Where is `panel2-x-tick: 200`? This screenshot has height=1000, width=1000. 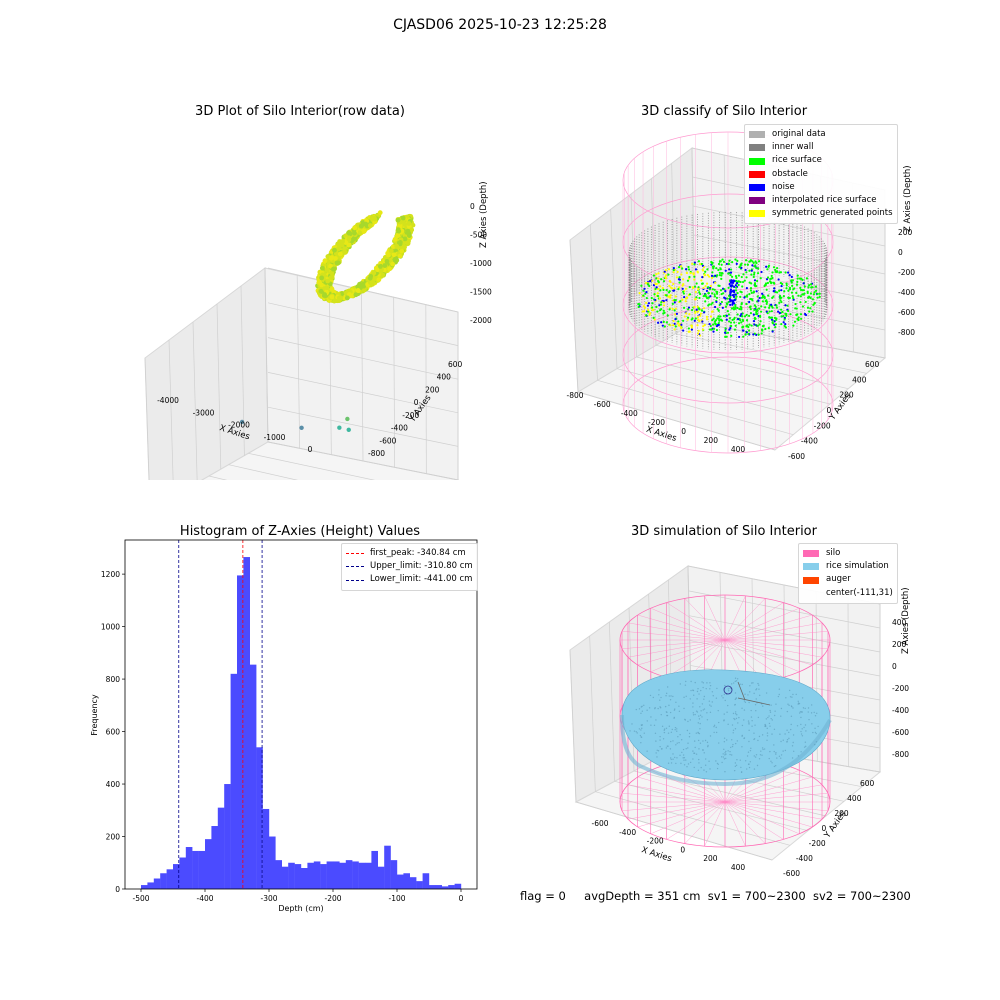 panel2-x-tick: 200 is located at coordinates (711, 440).